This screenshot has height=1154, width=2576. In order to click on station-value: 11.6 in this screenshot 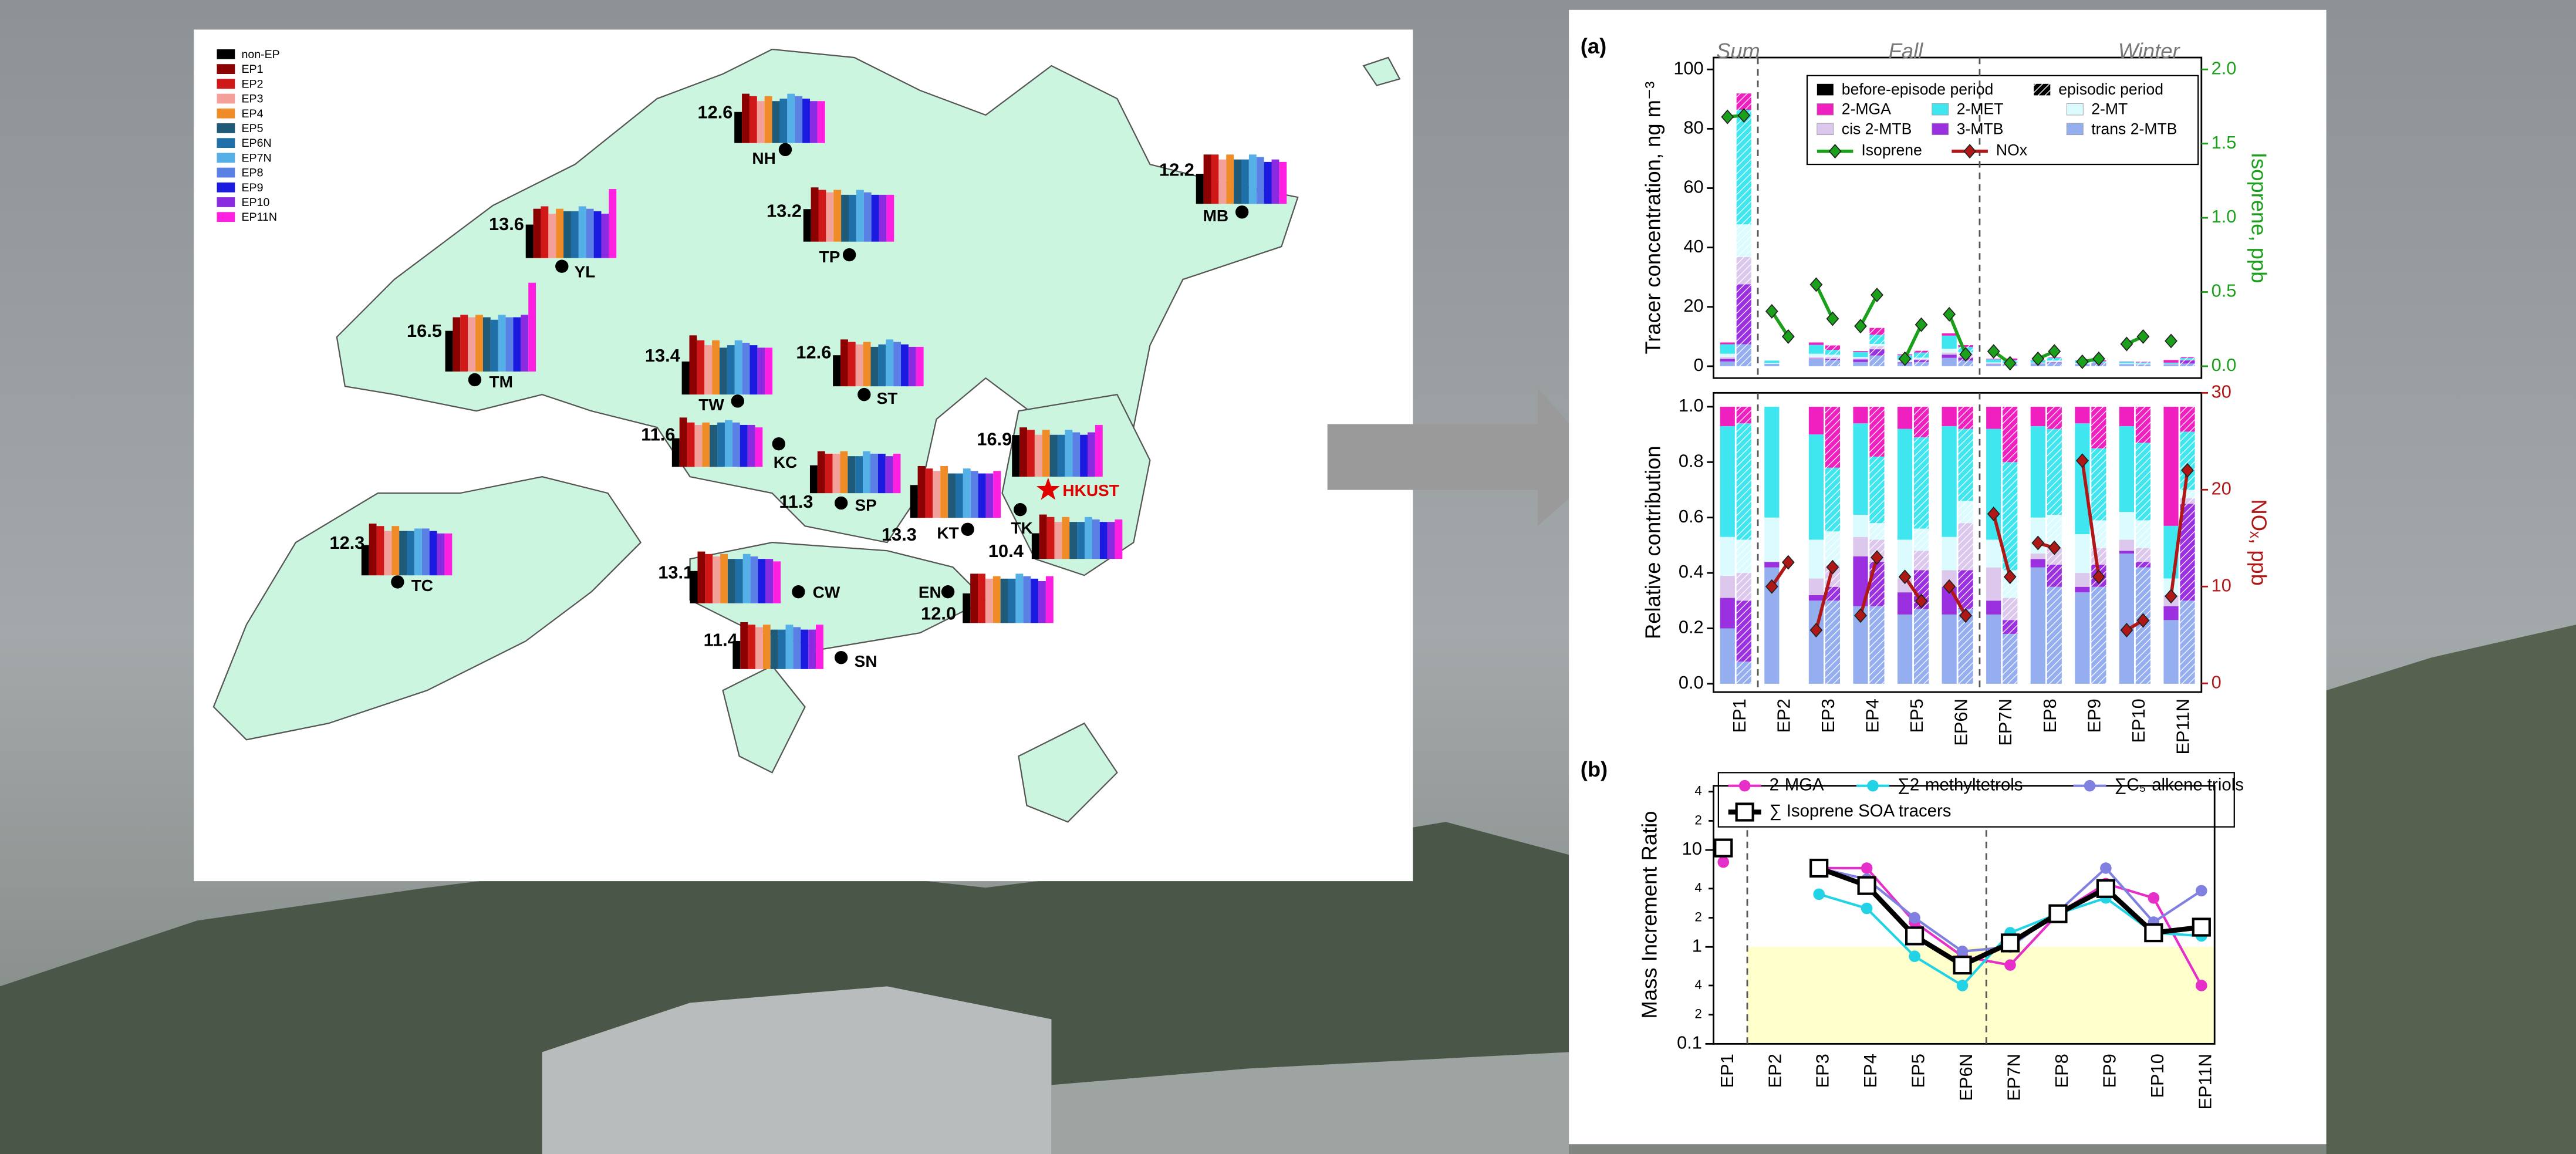, I will do `click(658, 434)`.